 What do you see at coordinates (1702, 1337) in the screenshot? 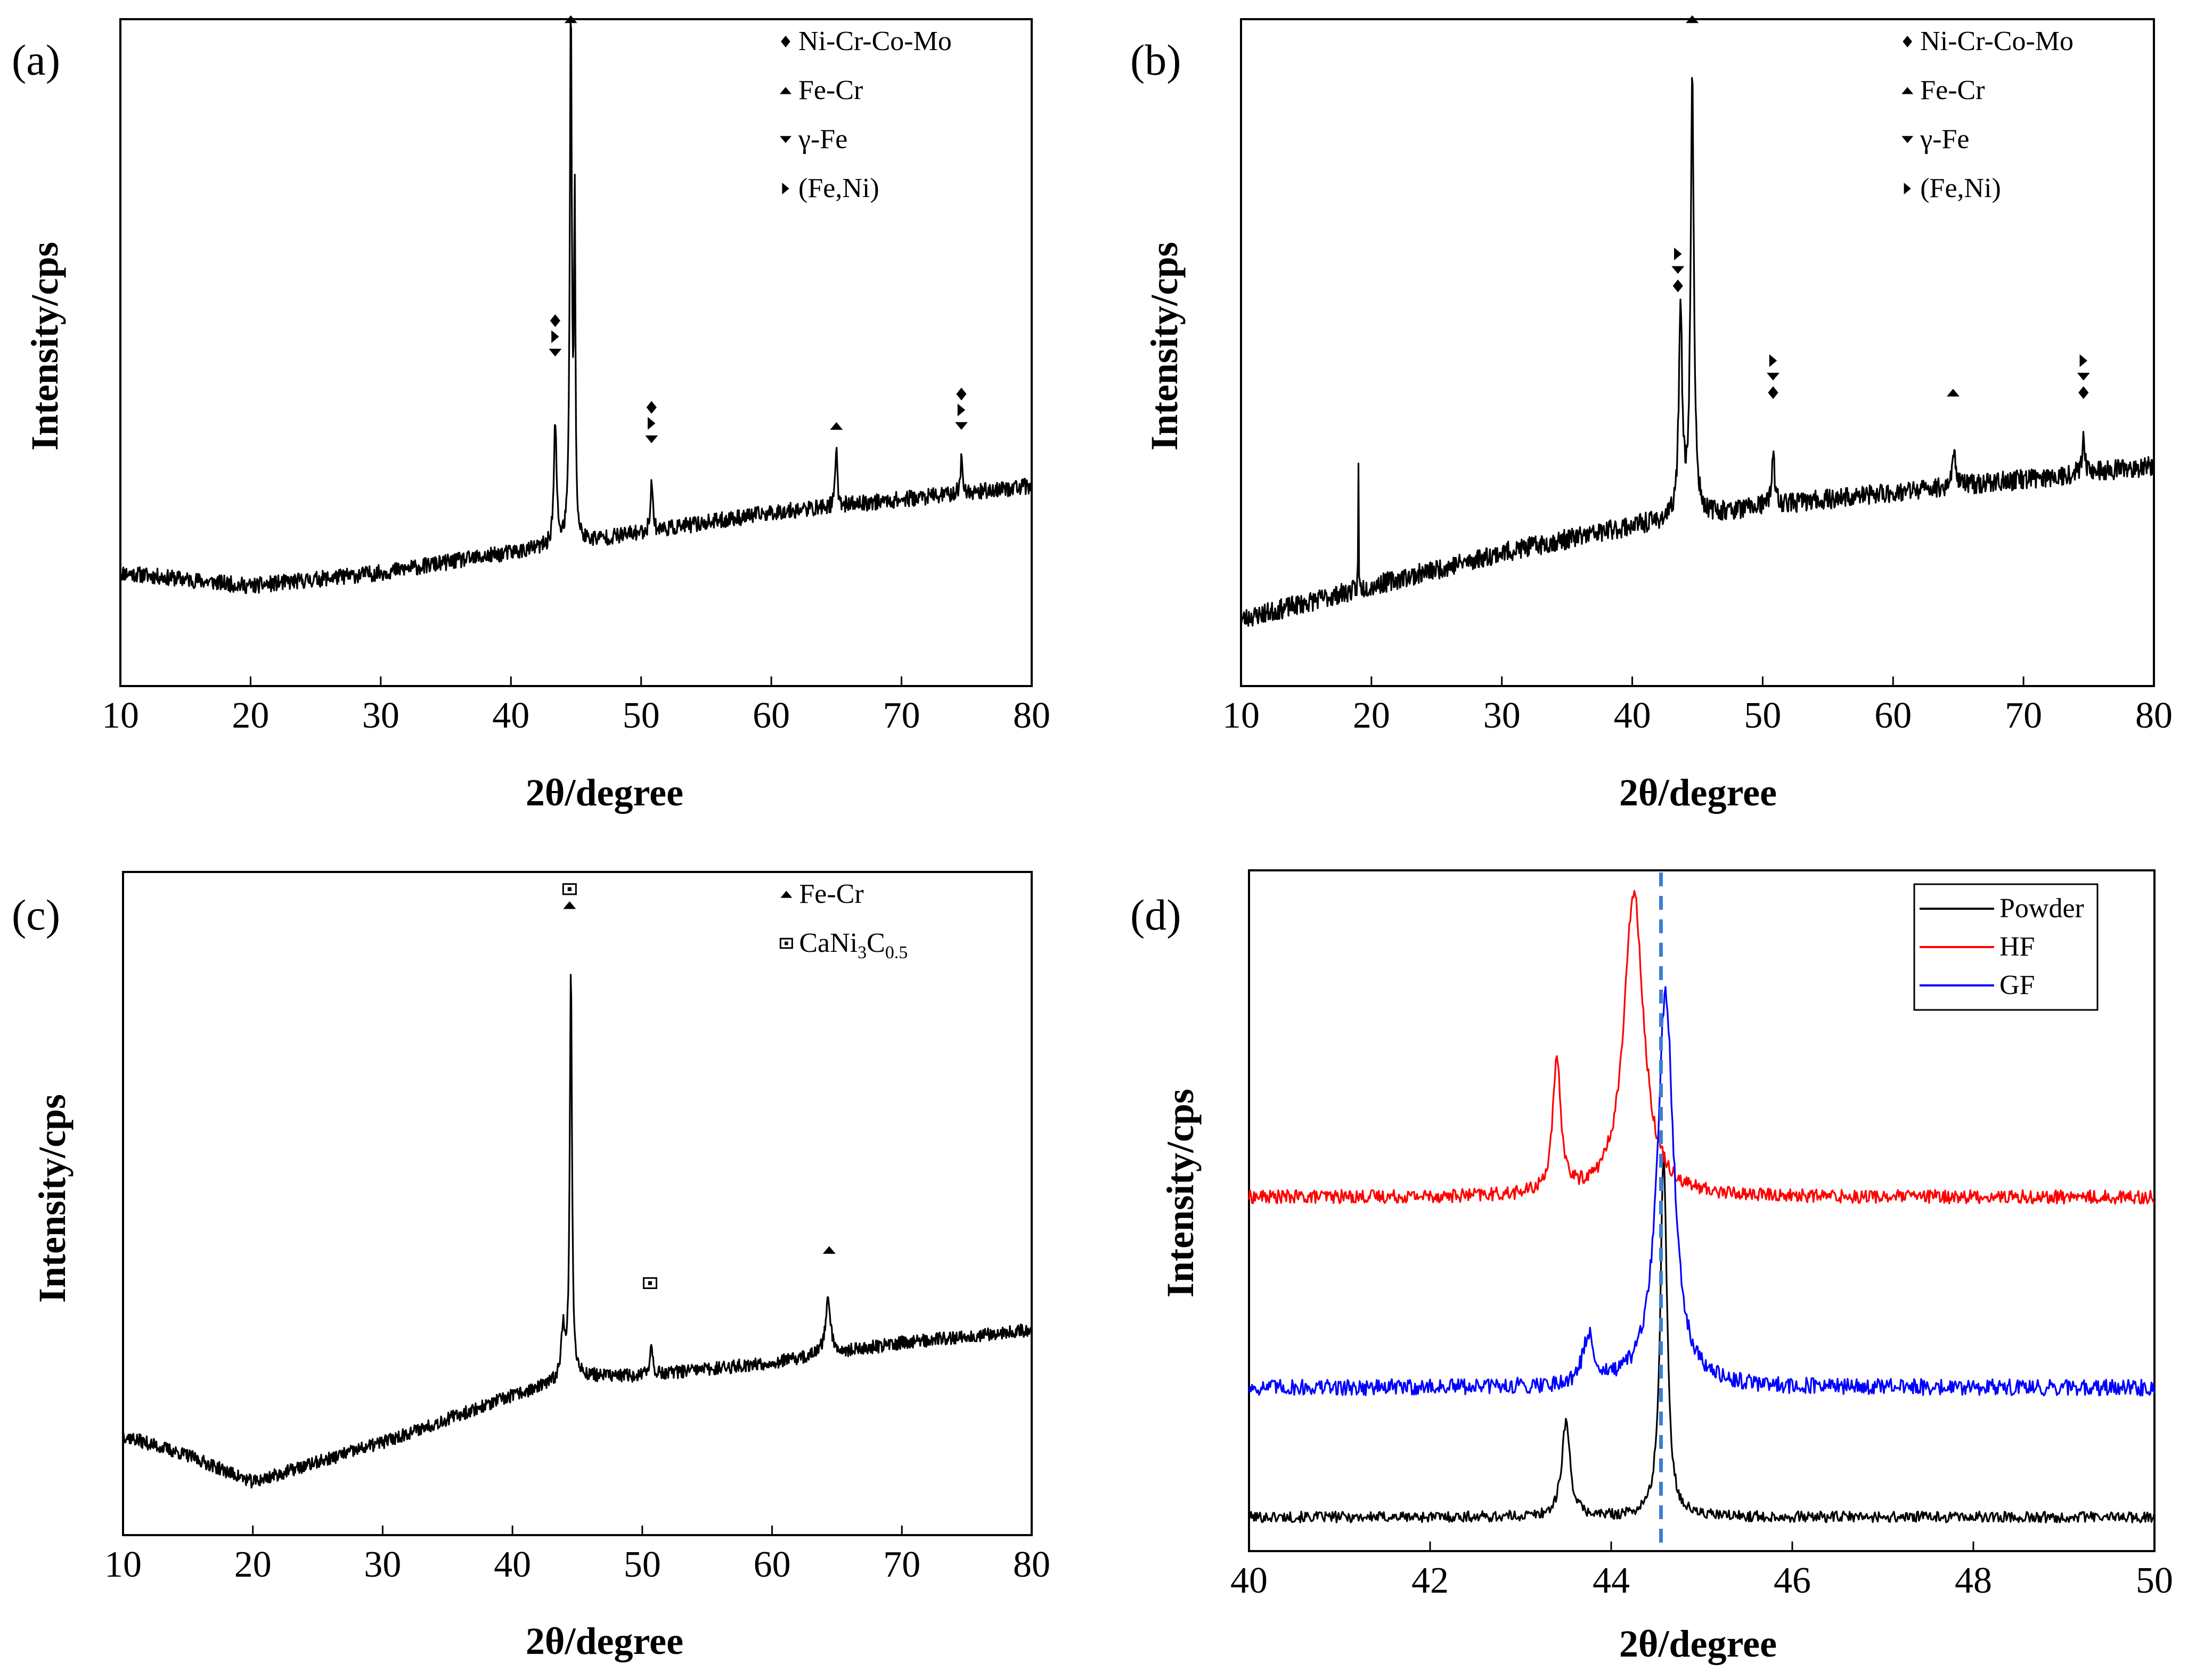
I see `series-line-powder` at bounding box center [1702, 1337].